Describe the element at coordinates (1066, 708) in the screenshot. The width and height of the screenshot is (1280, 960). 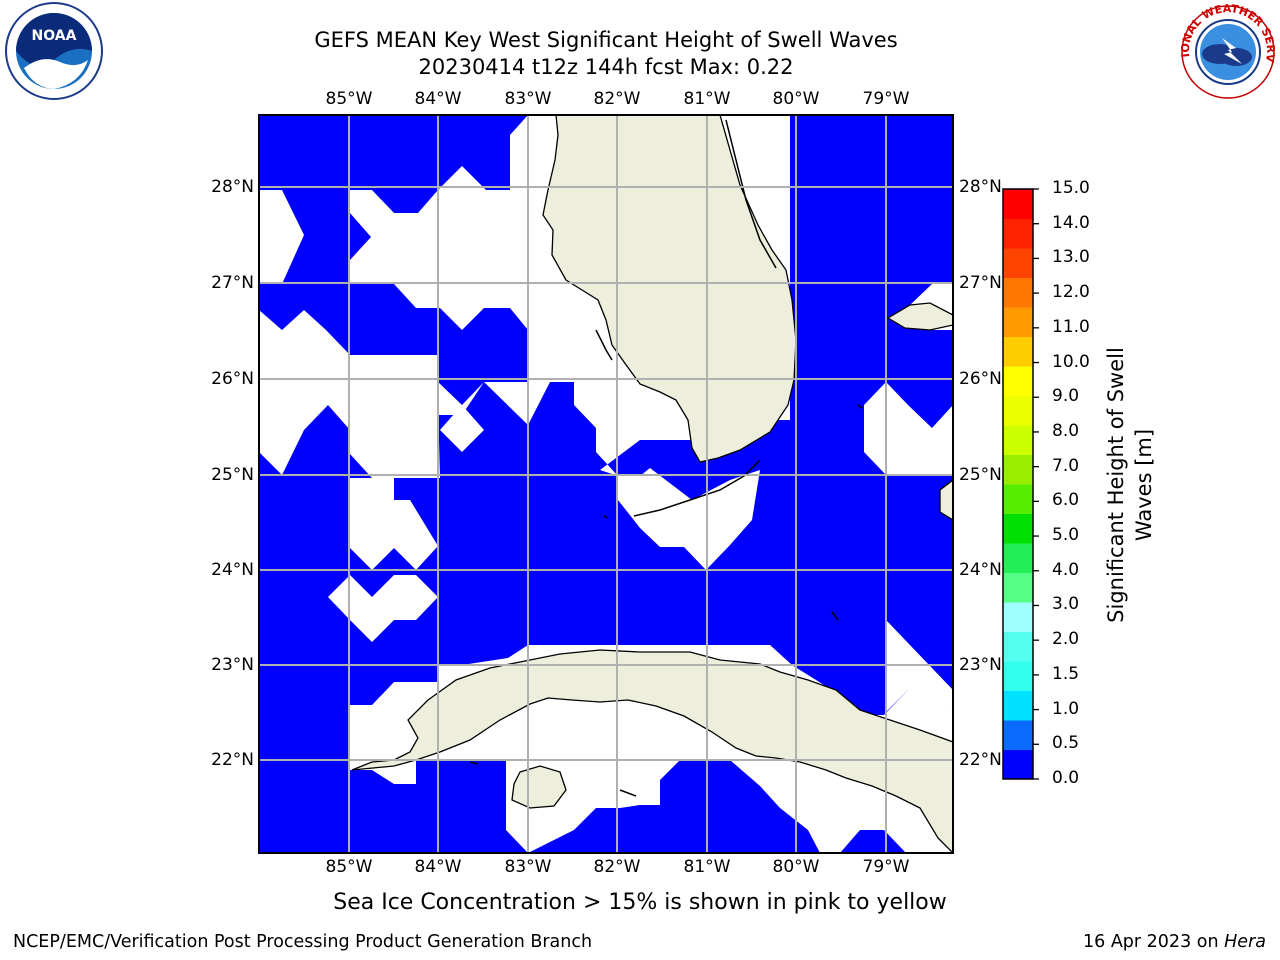
I see `colorbar-tick-label: 1.0` at that location.